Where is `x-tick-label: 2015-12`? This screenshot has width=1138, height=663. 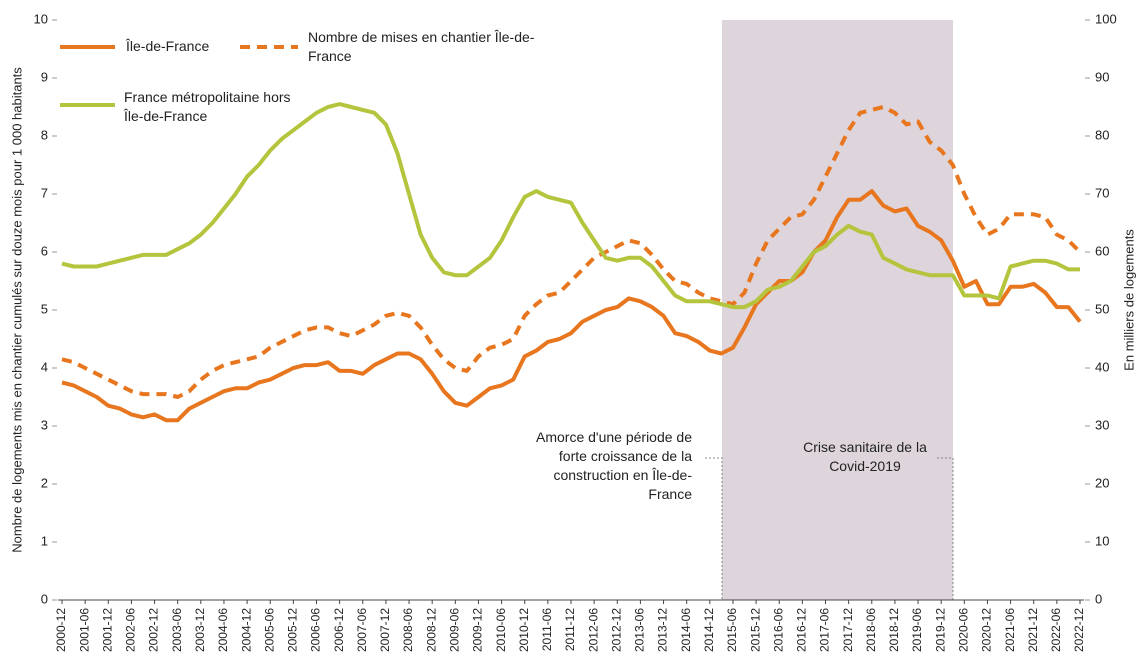
x-tick-label: 2015-12 is located at coordinates (755, 630).